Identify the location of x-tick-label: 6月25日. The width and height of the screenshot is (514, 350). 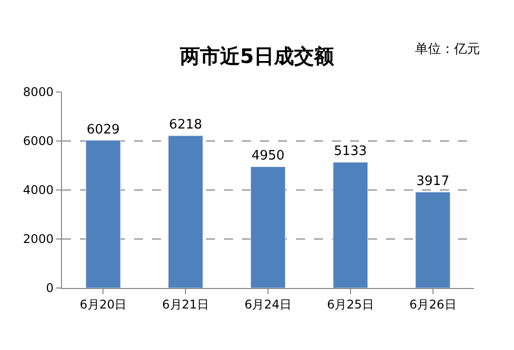
(350, 304).